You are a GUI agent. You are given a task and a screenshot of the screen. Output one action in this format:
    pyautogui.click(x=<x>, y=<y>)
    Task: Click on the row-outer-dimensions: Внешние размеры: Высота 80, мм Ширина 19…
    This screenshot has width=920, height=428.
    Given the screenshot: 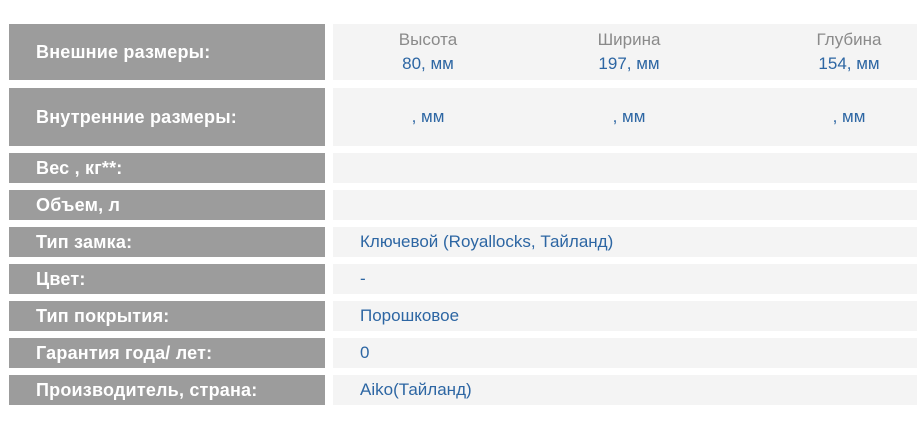 What is the action you would take?
    pyautogui.click(x=463, y=52)
    